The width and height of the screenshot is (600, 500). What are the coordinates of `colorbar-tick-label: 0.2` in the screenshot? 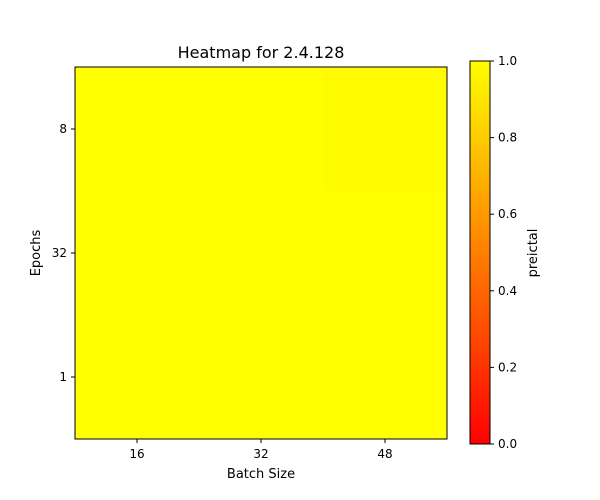 It's located at (507, 367).